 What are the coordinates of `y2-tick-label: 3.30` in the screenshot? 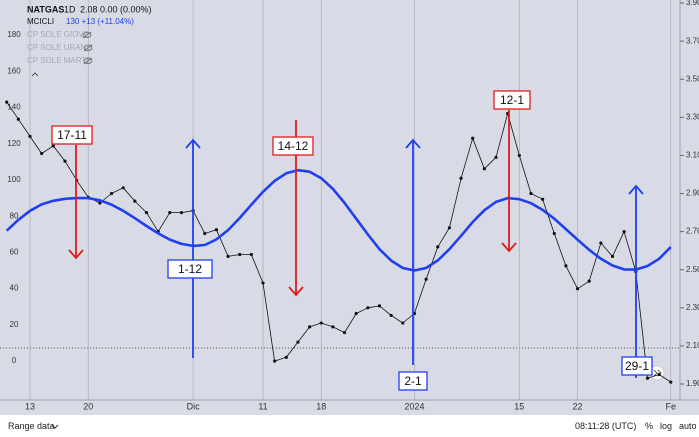 It's located at (692, 116).